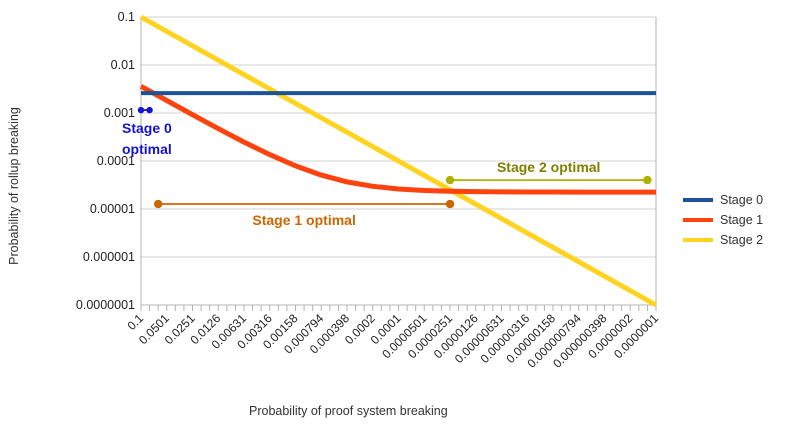 This screenshot has width=787, height=443. What do you see at coordinates (147, 149) in the screenshot?
I see `annotation-stage-0-optimal-label: optimal` at bounding box center [147, 149].